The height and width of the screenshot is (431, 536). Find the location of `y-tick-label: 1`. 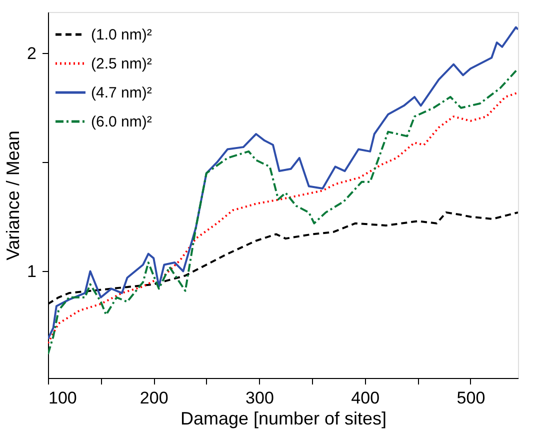

y-tick-label: 1 is located at coordinates (31, 271).